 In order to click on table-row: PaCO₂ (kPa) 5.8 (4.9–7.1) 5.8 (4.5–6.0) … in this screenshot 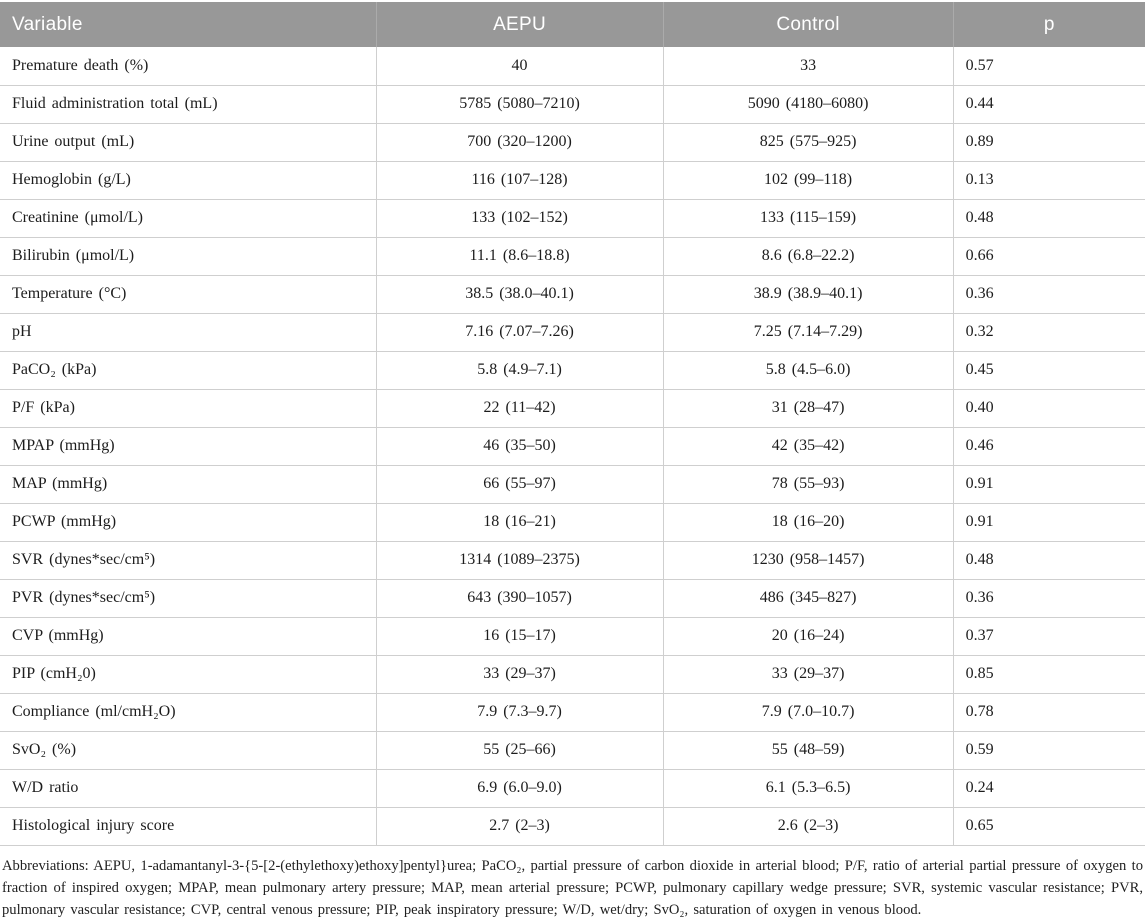, I will do `click(572, 370)`.